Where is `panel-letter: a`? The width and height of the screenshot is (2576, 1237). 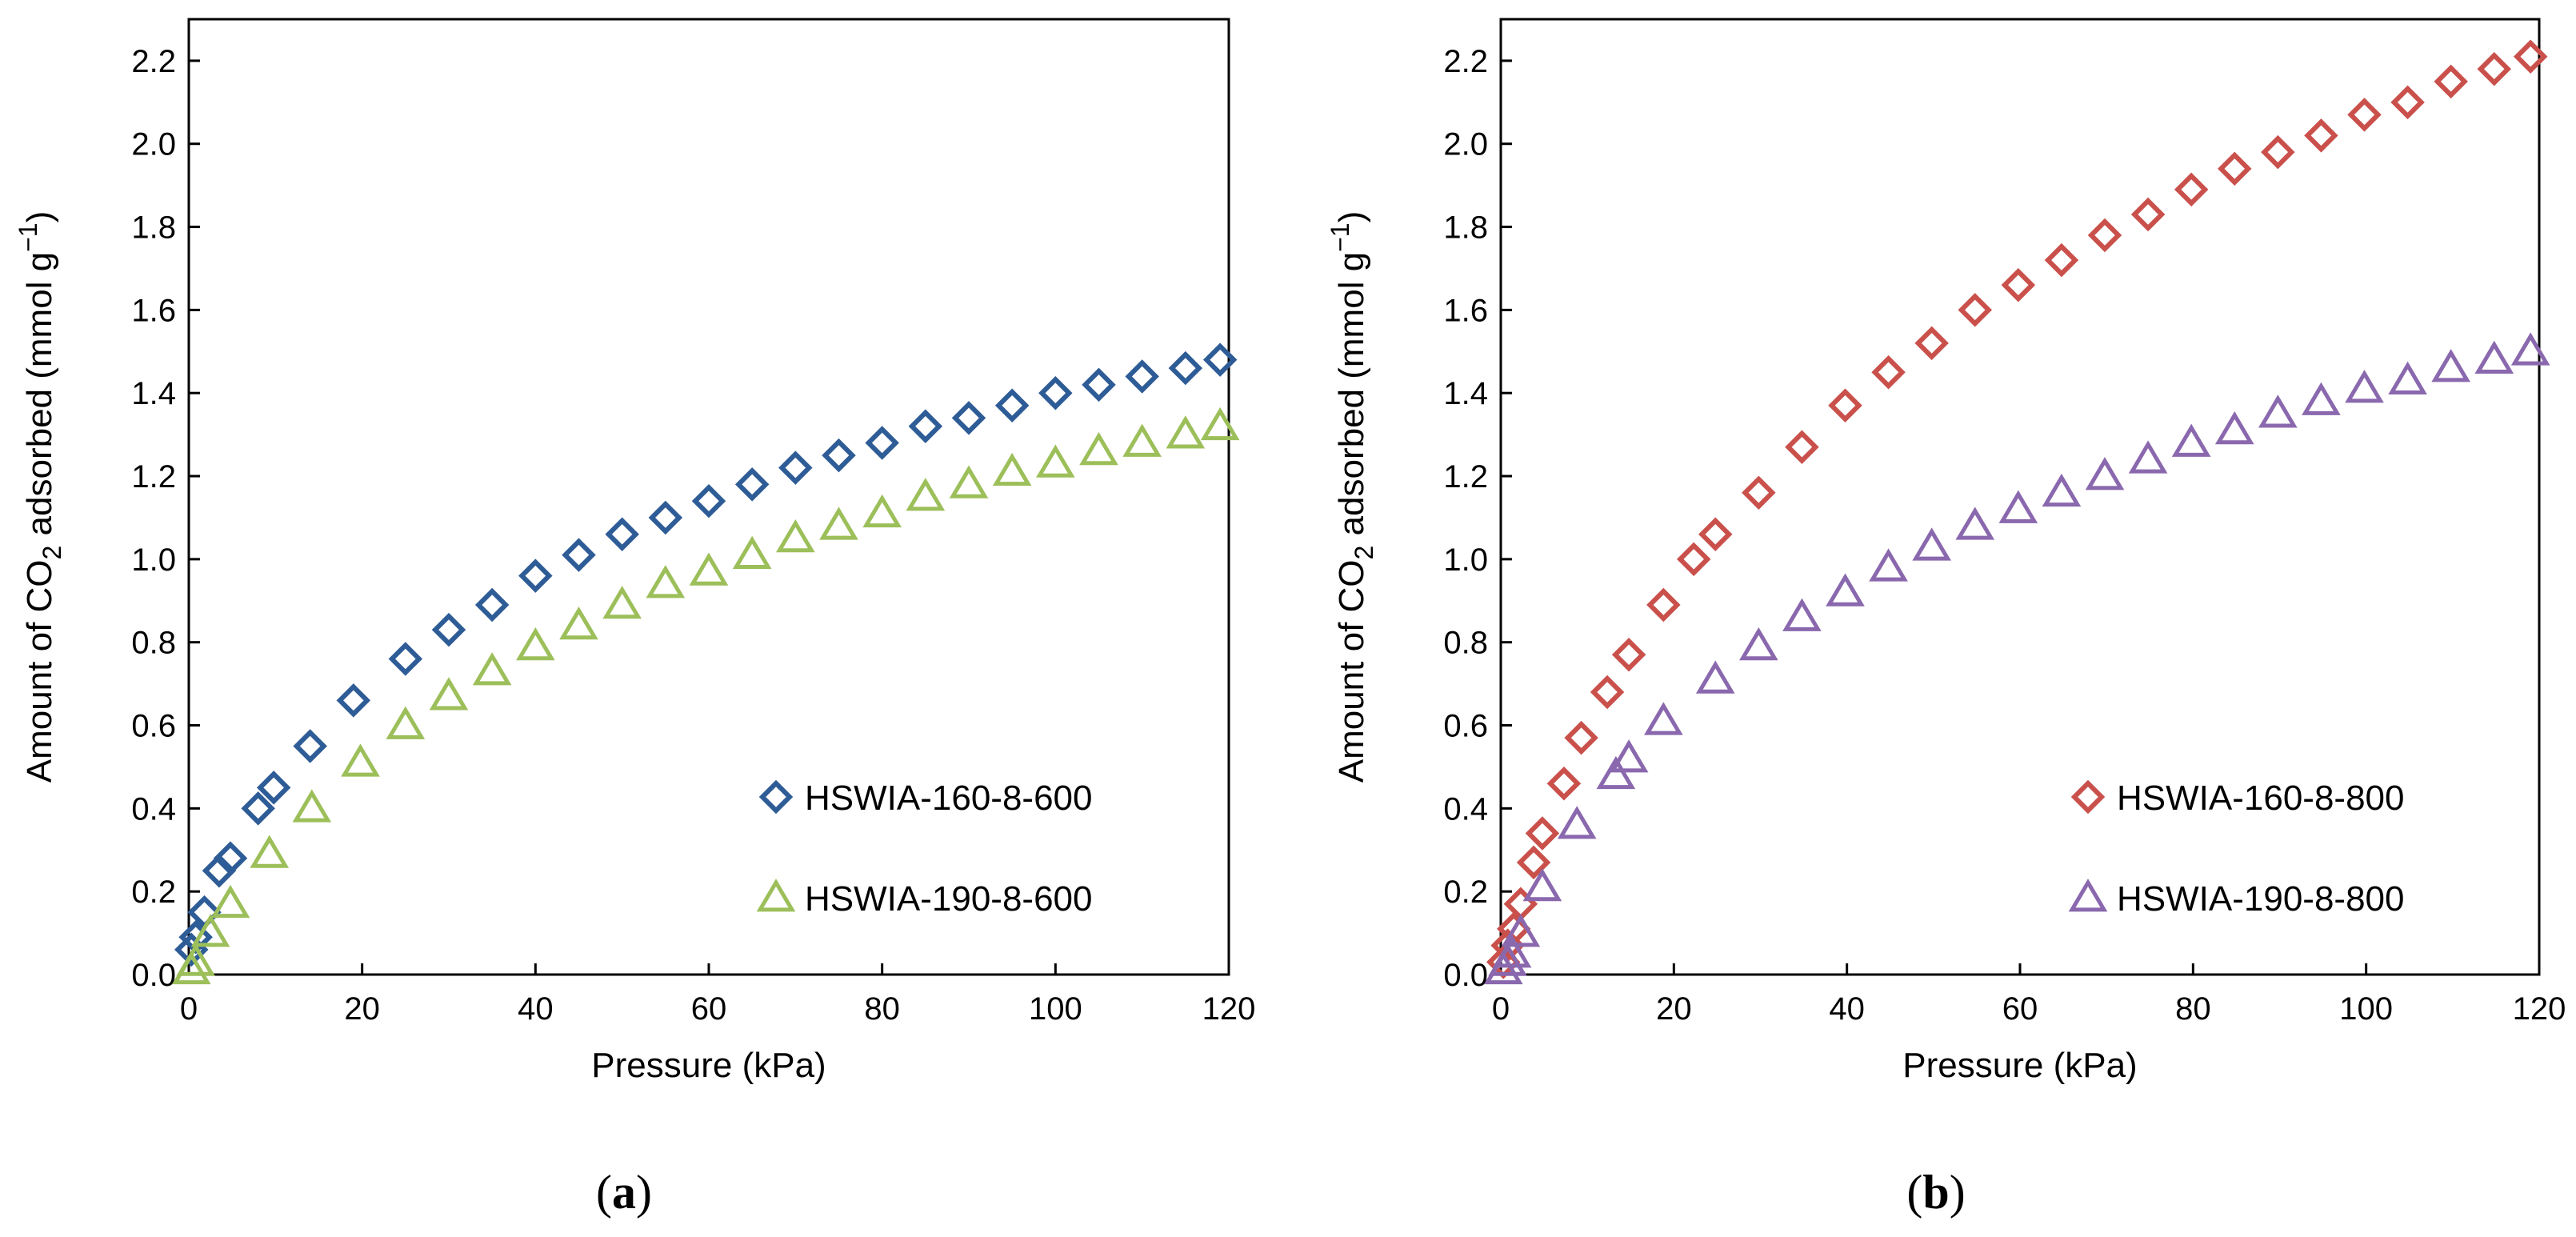
panel-letter: a is located at coordinates (624, 1192).